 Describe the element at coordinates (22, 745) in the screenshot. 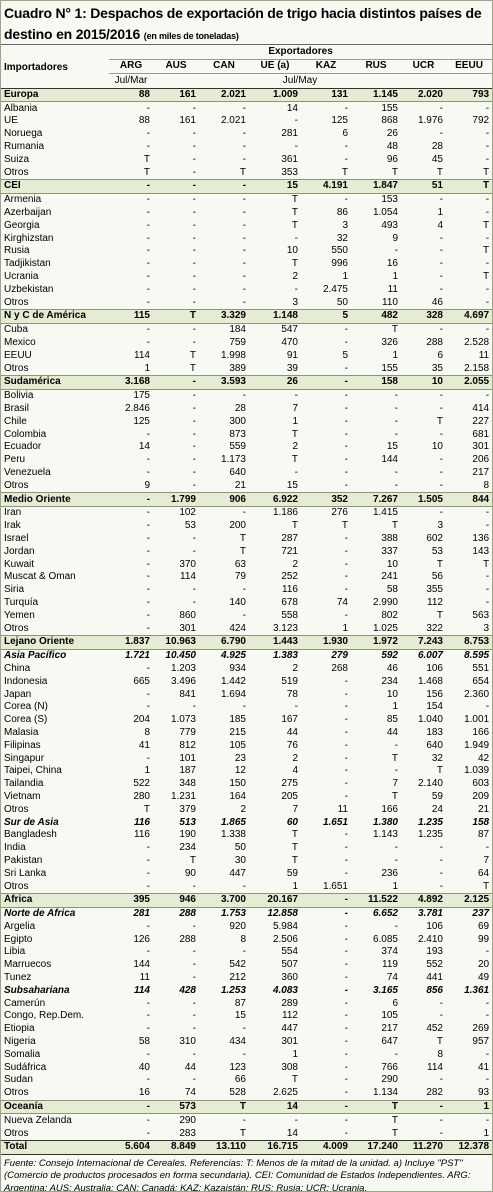

I see `row-label: Filipinas` at that location.